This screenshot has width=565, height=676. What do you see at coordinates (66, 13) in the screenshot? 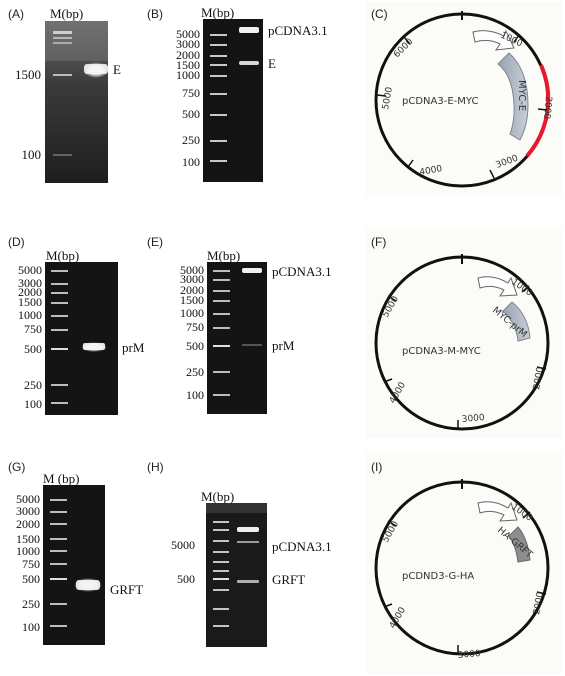
I see `panel-a-marker-header: M(bp)` at bounding box center [66, 13].